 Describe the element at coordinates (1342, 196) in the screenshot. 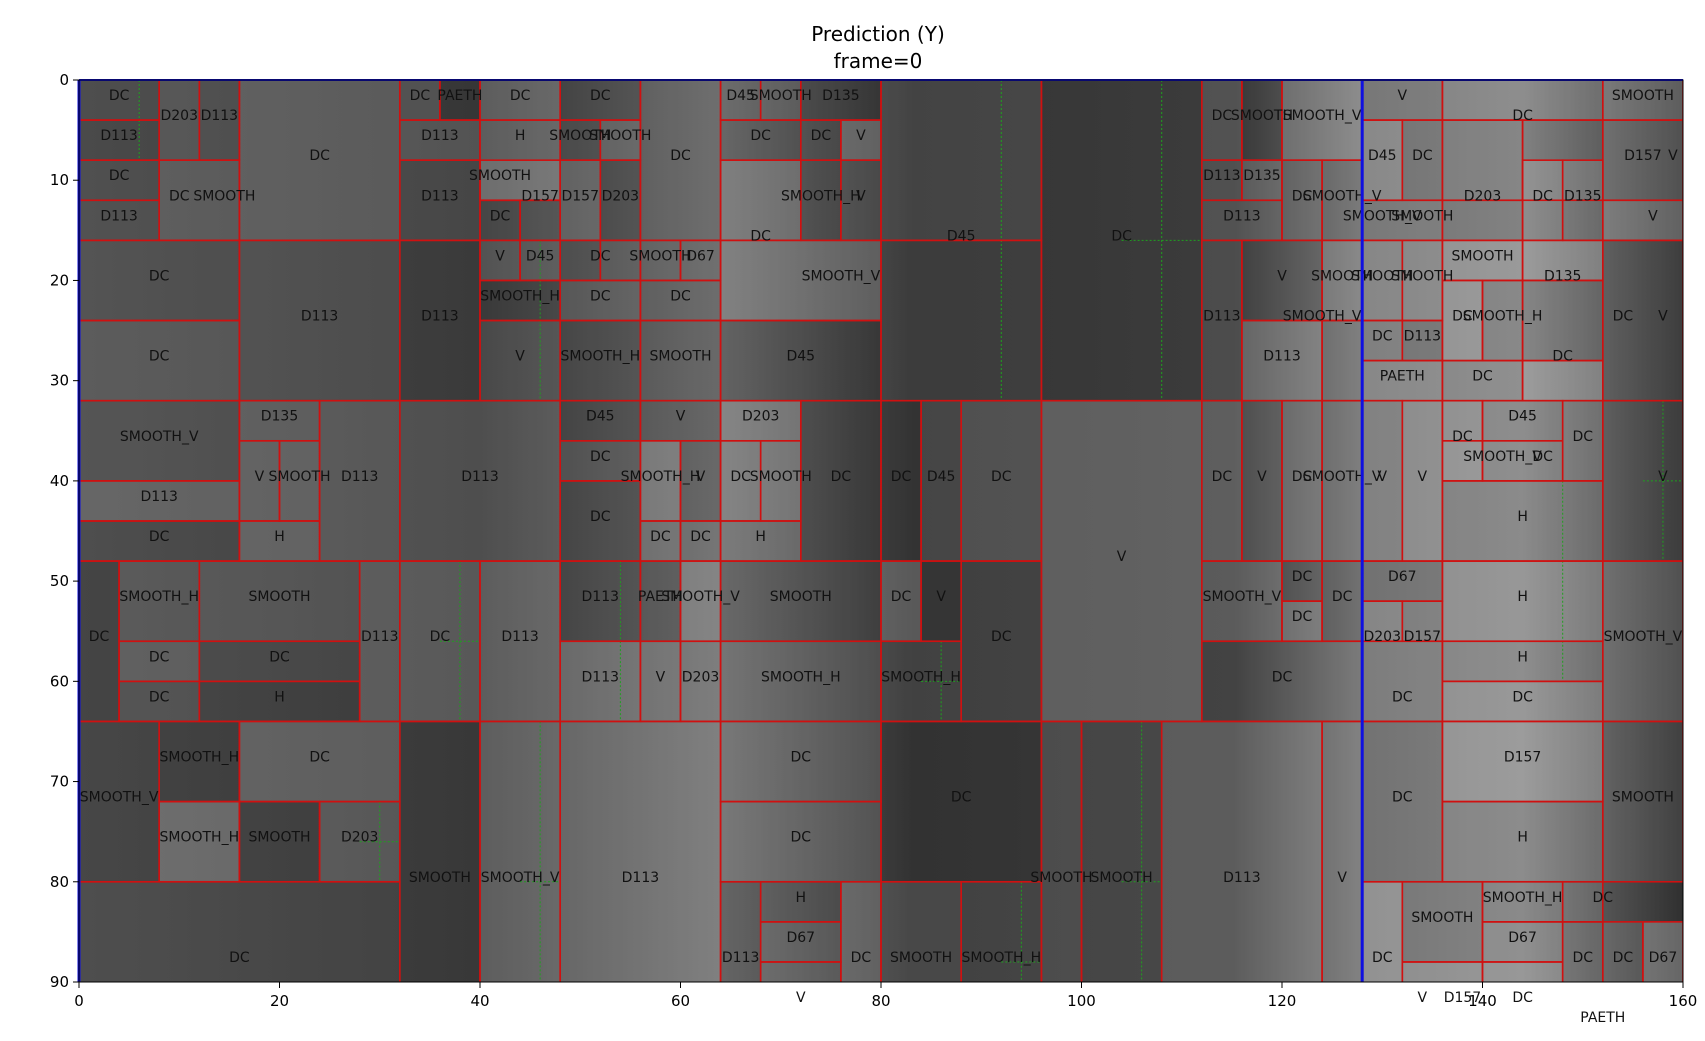

I see `mode-label-48: SMOOTH_V` at that location.